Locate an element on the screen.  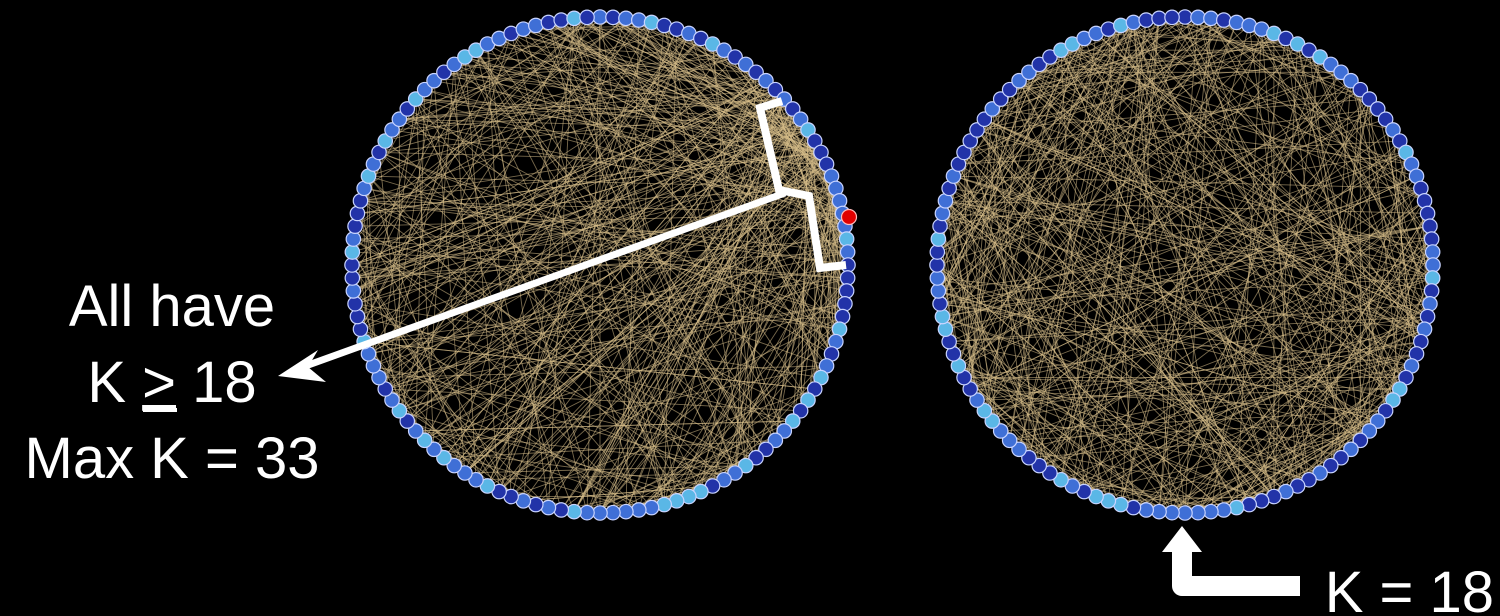
annotation-line-3: Max K = 33 is located at coordinates (172, 458).